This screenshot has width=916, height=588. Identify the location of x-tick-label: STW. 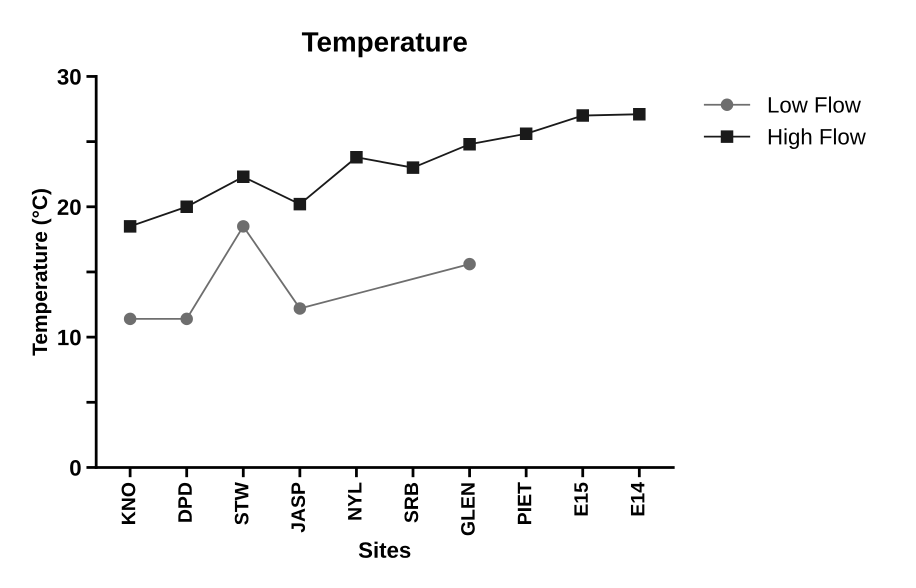
(241, 503).